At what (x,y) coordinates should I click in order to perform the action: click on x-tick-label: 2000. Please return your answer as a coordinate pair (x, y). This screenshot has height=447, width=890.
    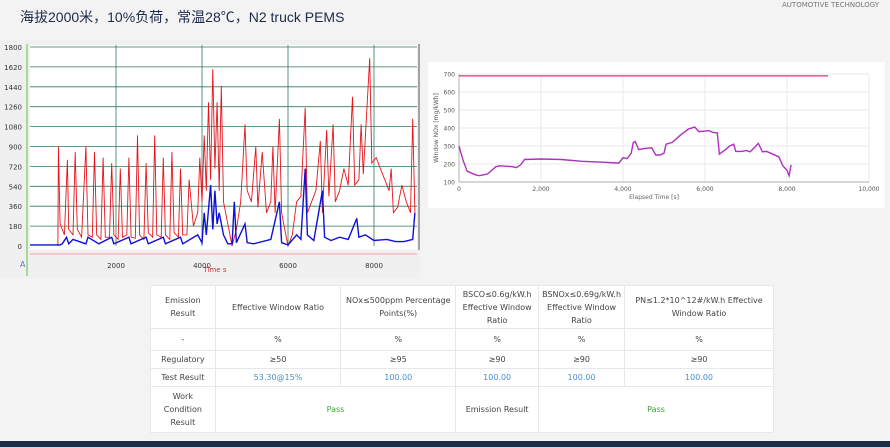
    Looking at the image, I should click on (116, 266).